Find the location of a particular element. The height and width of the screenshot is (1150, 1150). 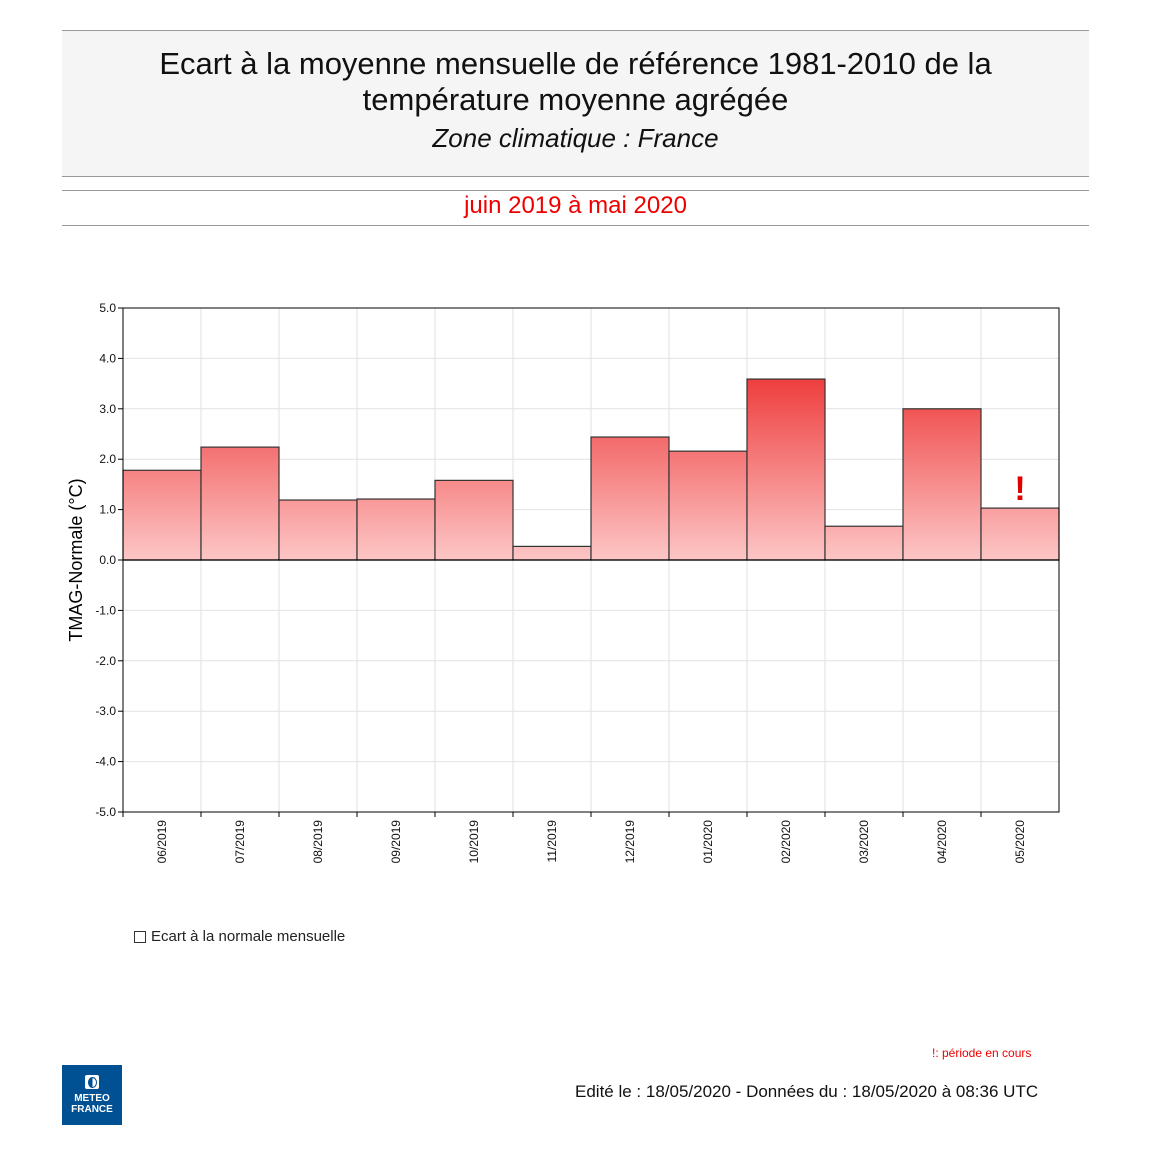

x-tick-label: 11/2019 is located at coordinates (552, 841).